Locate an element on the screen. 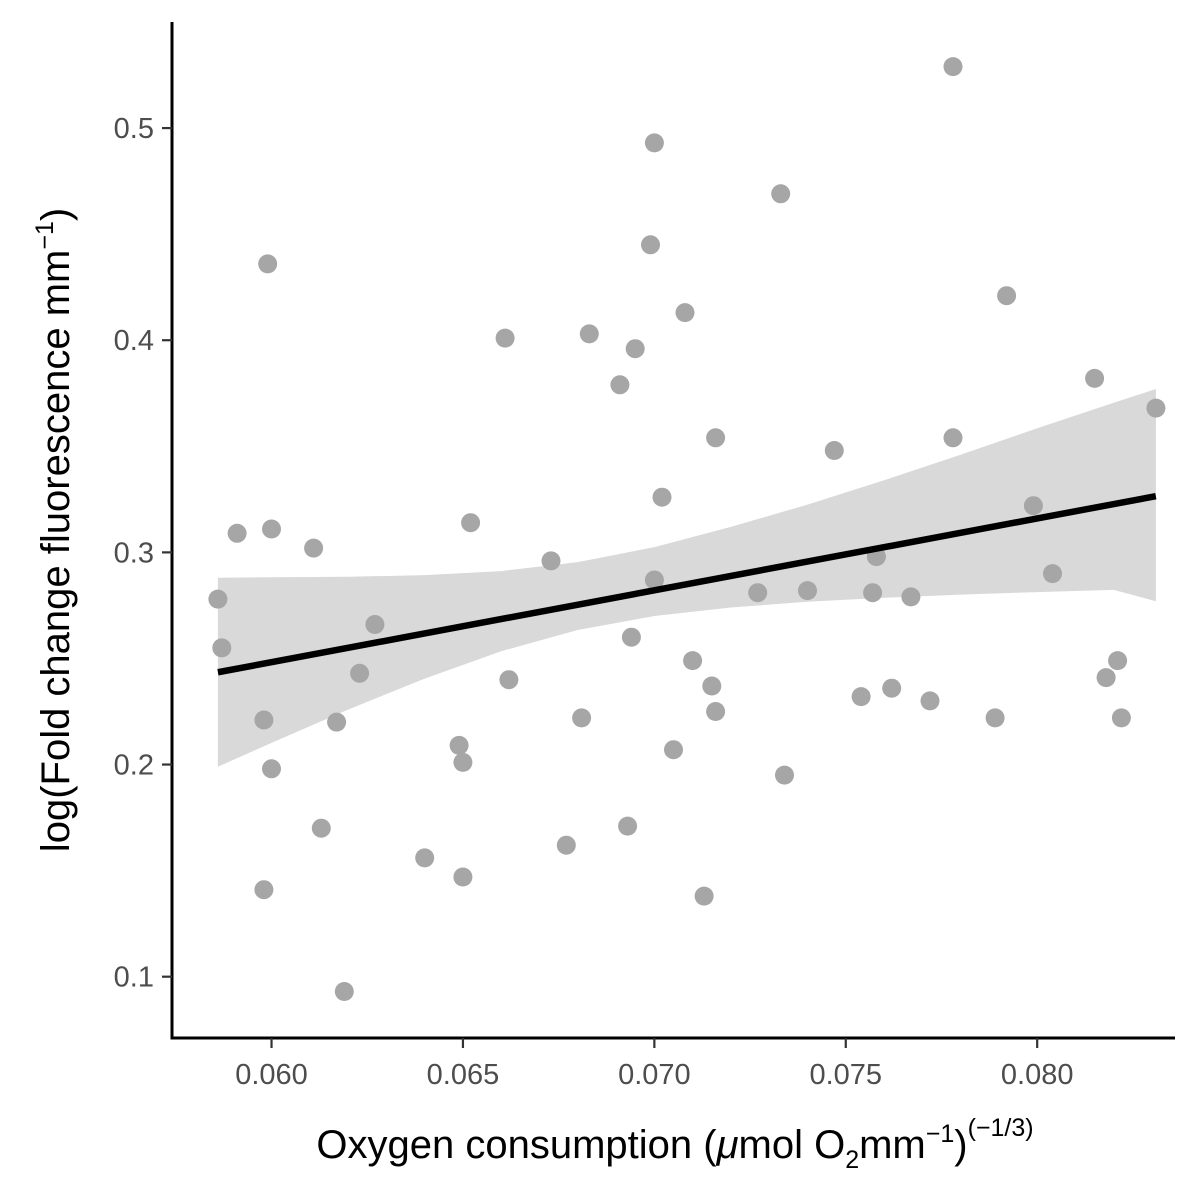 This screenshot has height=1200, width=1200. x-title-sup2: (−1/3) is located at coordinates (1001, 1128).